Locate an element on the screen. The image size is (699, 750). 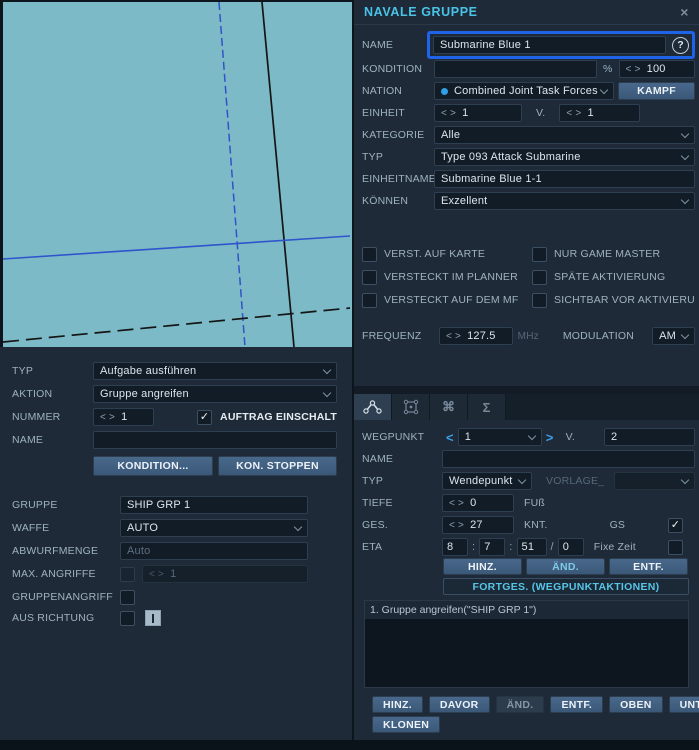
list-item: 1. Gruppe angreifen("SHIP GRP 1") is located at coordinates (526, 610).